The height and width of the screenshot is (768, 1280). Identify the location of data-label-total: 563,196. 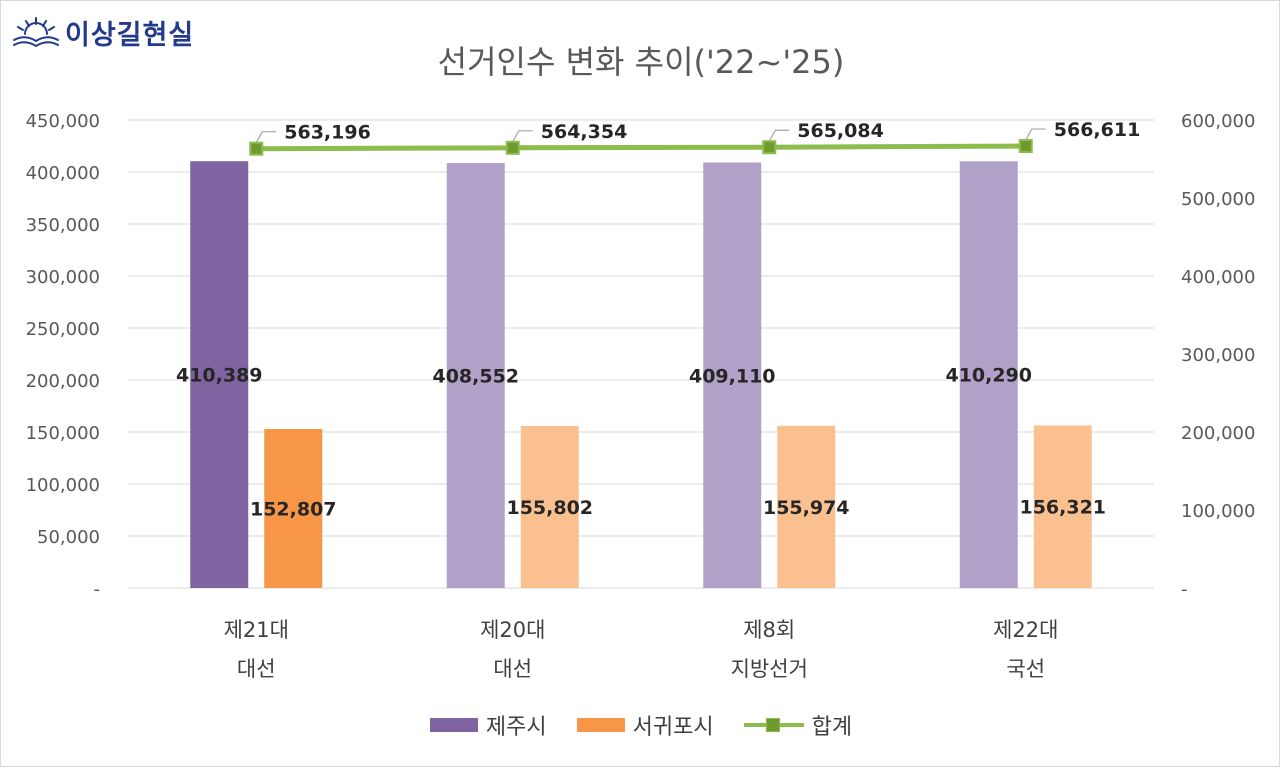
(327, 133).